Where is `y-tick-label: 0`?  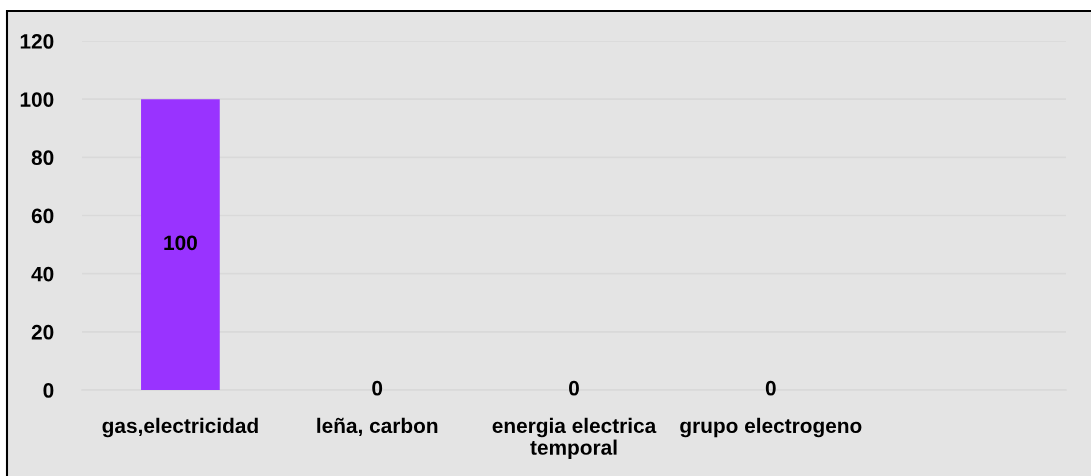 y-tick-label: 0 is located at coordinates (48, 390).